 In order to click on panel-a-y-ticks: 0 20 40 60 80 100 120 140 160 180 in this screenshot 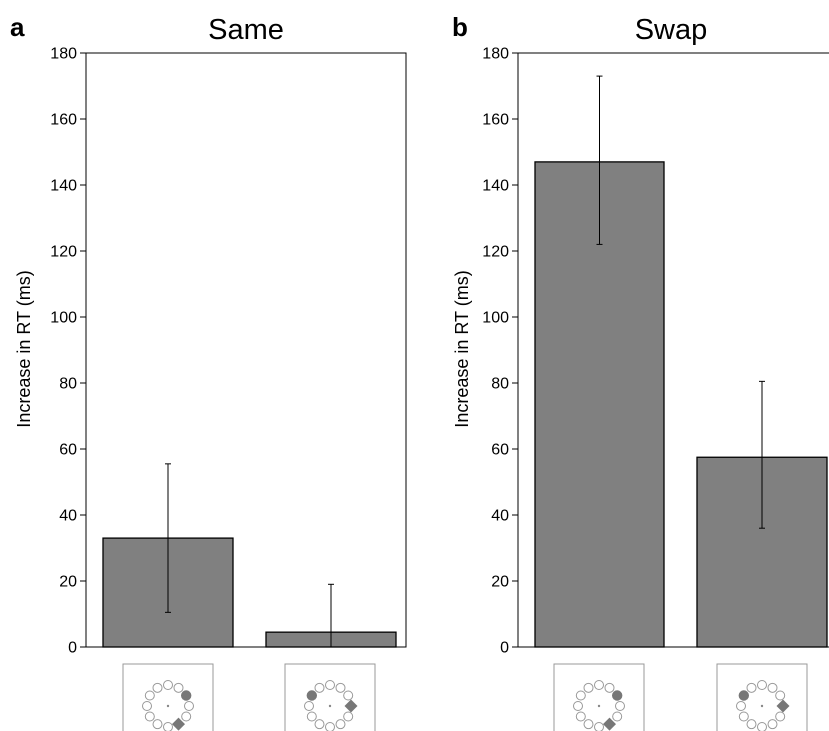, I will do `click(68, 351)`.